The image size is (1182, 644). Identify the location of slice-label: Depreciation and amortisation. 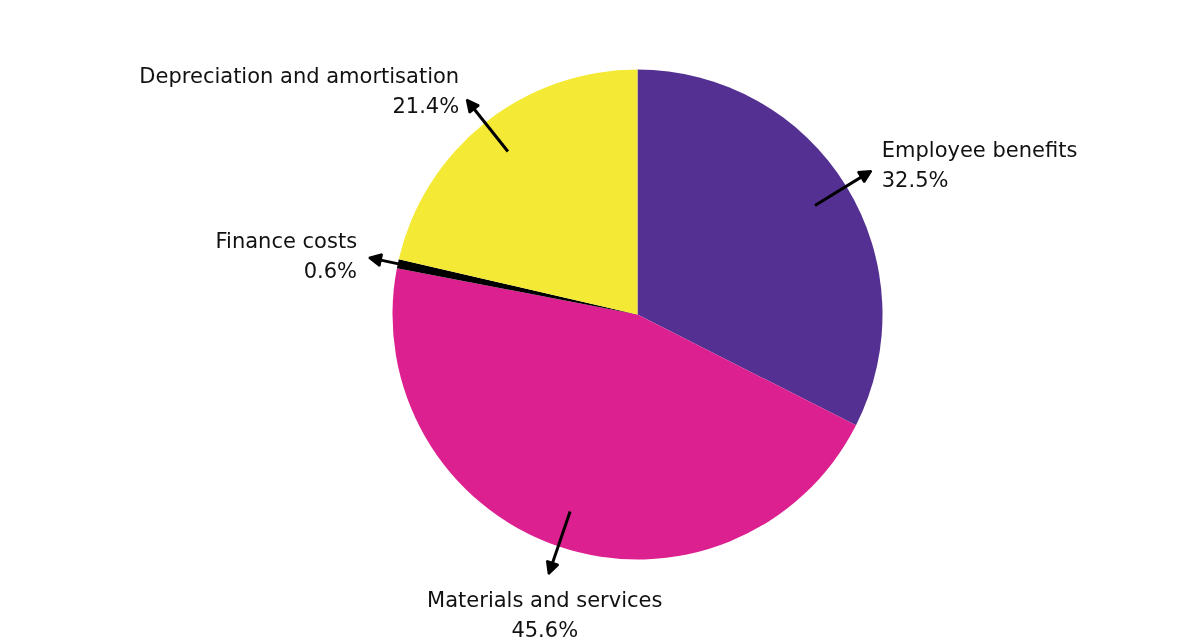
(299, 76).